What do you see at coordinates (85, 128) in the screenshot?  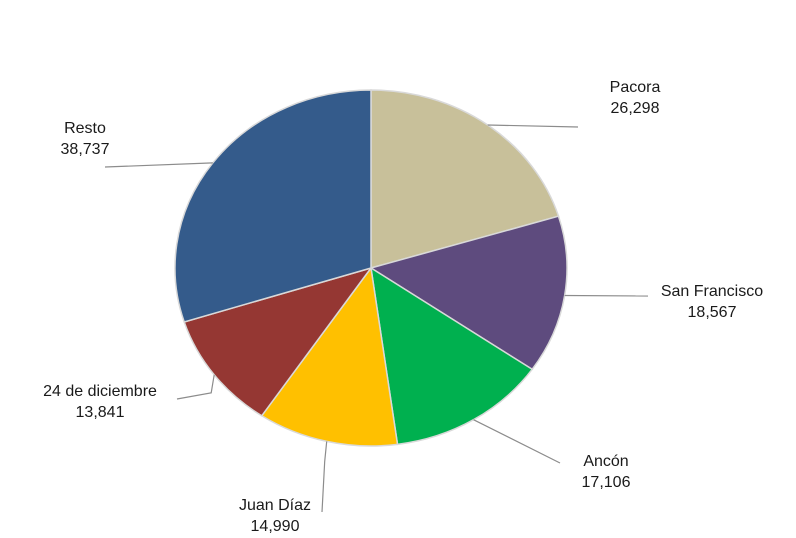 I see `slice-label-resto: Resto` at bounding box center [85, 128].